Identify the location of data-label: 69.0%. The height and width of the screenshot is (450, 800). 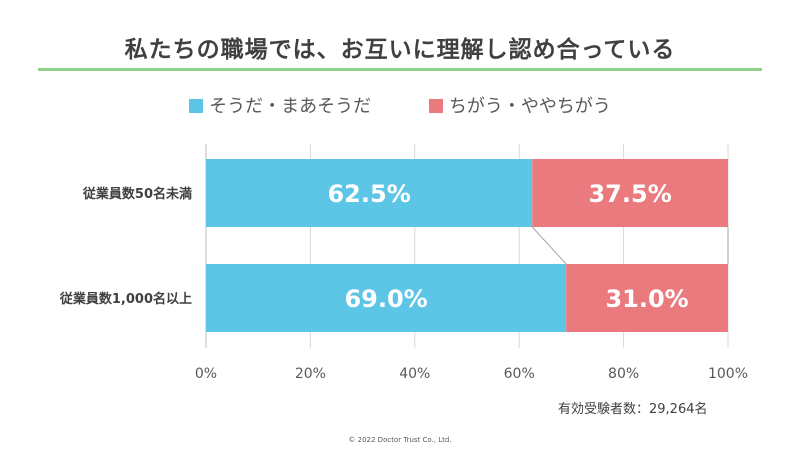
(385, 299).